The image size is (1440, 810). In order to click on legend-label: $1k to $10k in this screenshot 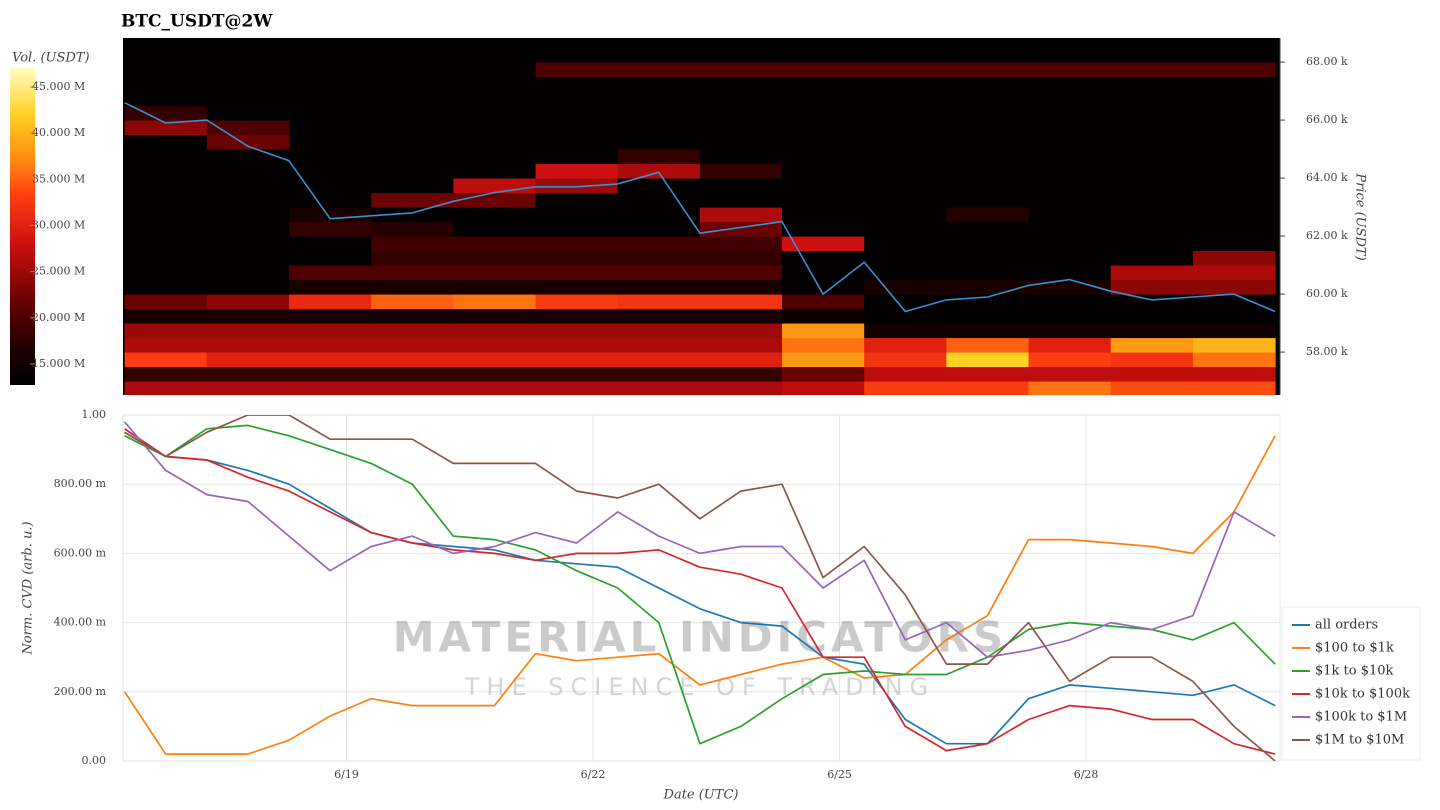, I will do `click(1354, 671)`.